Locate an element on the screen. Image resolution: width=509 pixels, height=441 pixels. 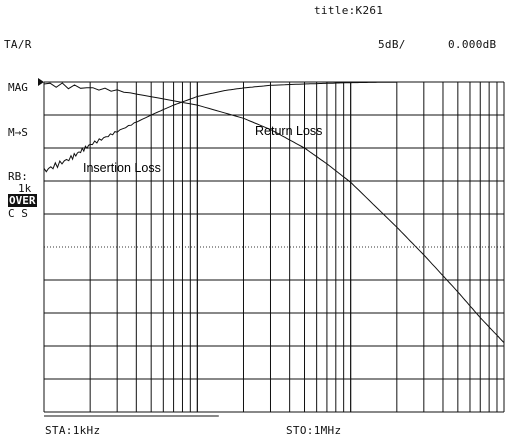
stop-frequency: STO:1MHz is located at coordinates (314, 430).